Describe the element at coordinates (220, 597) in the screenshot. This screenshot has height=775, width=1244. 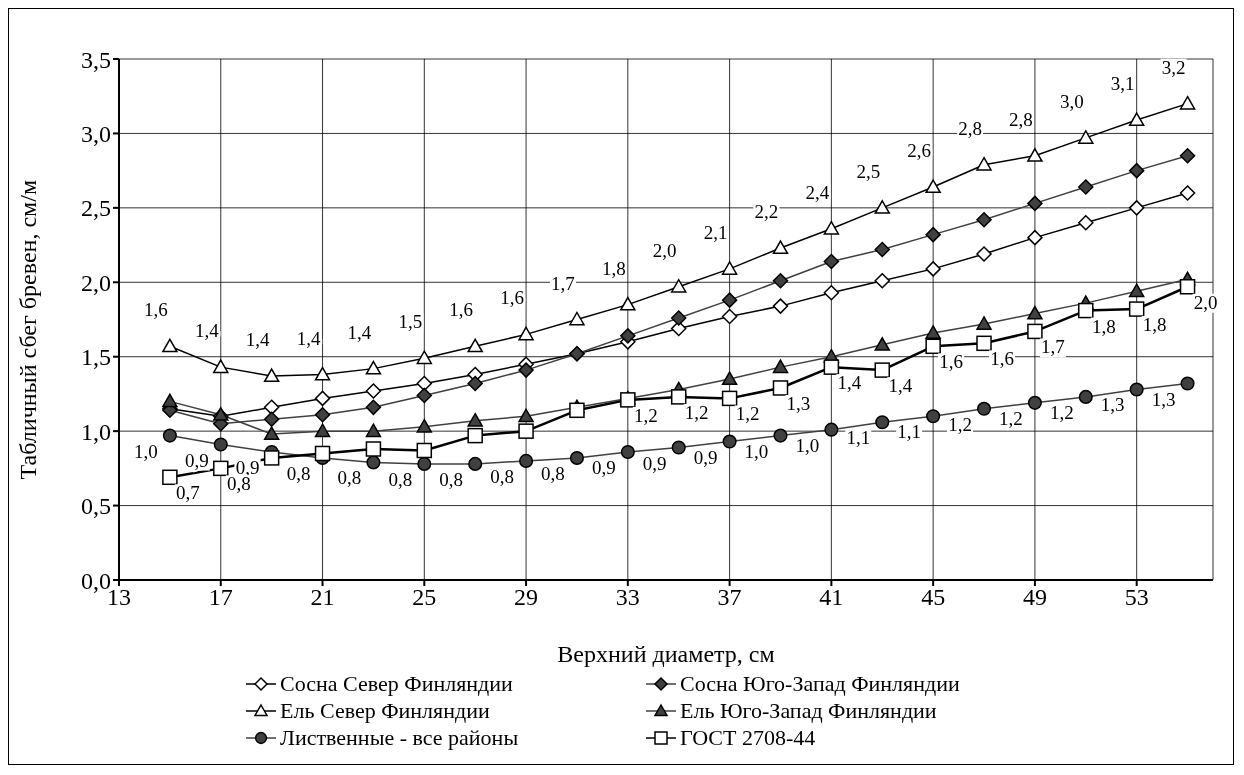
I see `x-tick-label: 17` at that location.